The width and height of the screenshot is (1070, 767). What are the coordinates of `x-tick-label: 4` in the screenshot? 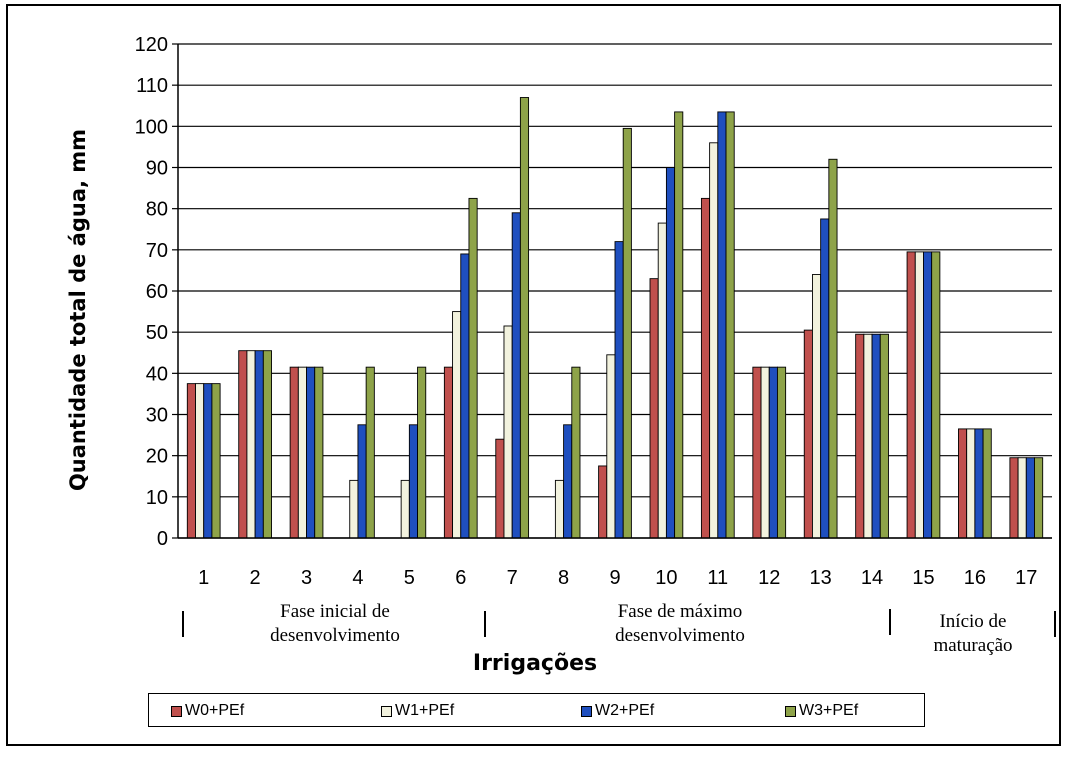 It's located at (357, 578).